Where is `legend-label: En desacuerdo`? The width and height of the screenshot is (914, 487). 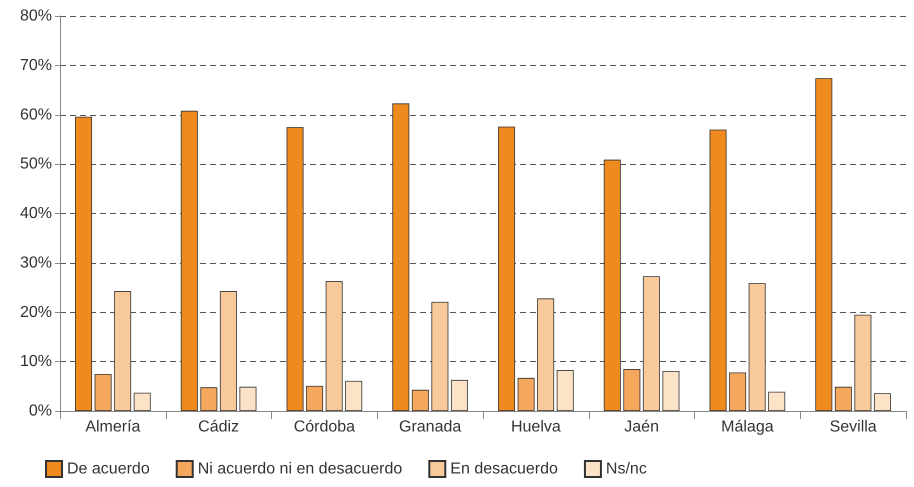 legend-label: En desacuerdo is located at coordinates (504, 469).